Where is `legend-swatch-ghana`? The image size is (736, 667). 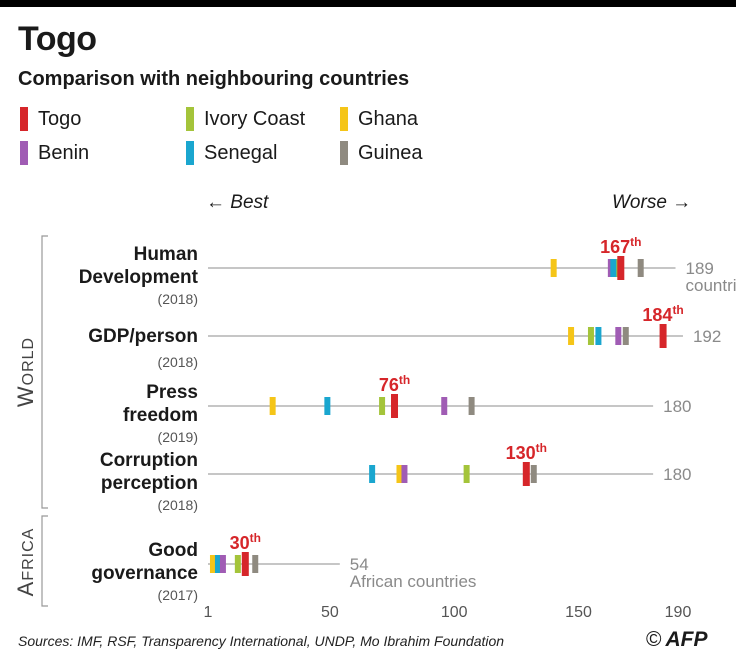 legend-swatch-ghana is located at coordinates (344, 119).